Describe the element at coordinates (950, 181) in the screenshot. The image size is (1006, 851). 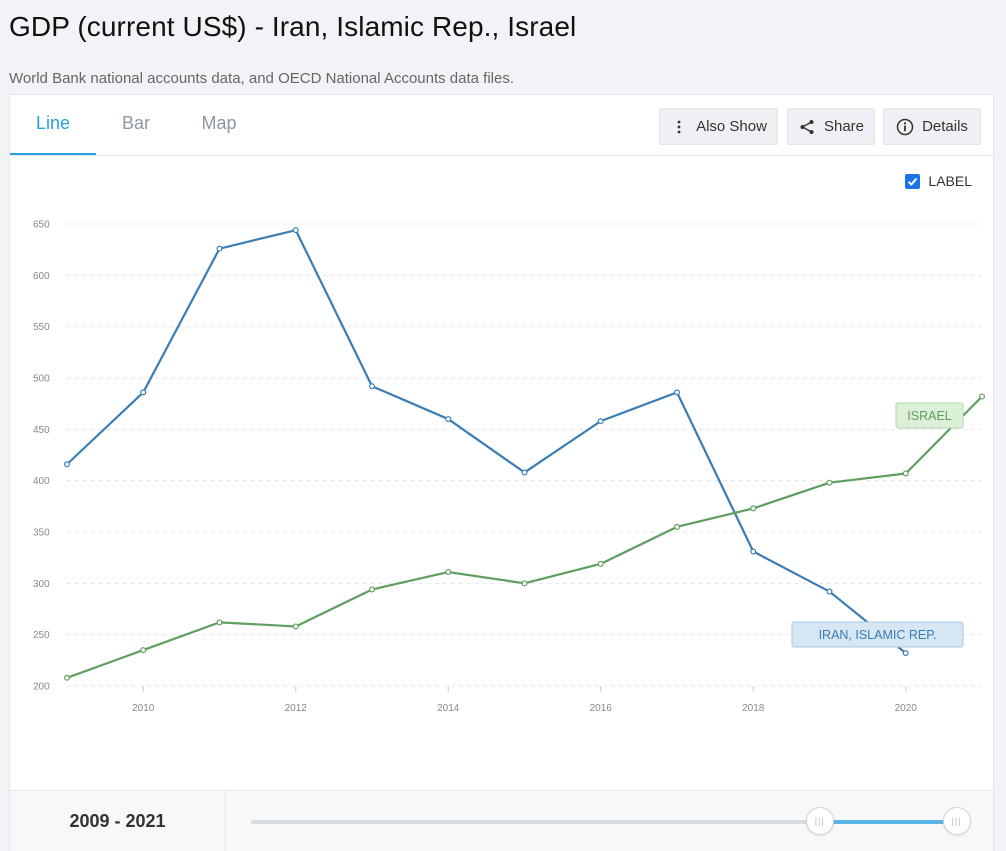
I see `label-toggle-text: LABEL` at that location.